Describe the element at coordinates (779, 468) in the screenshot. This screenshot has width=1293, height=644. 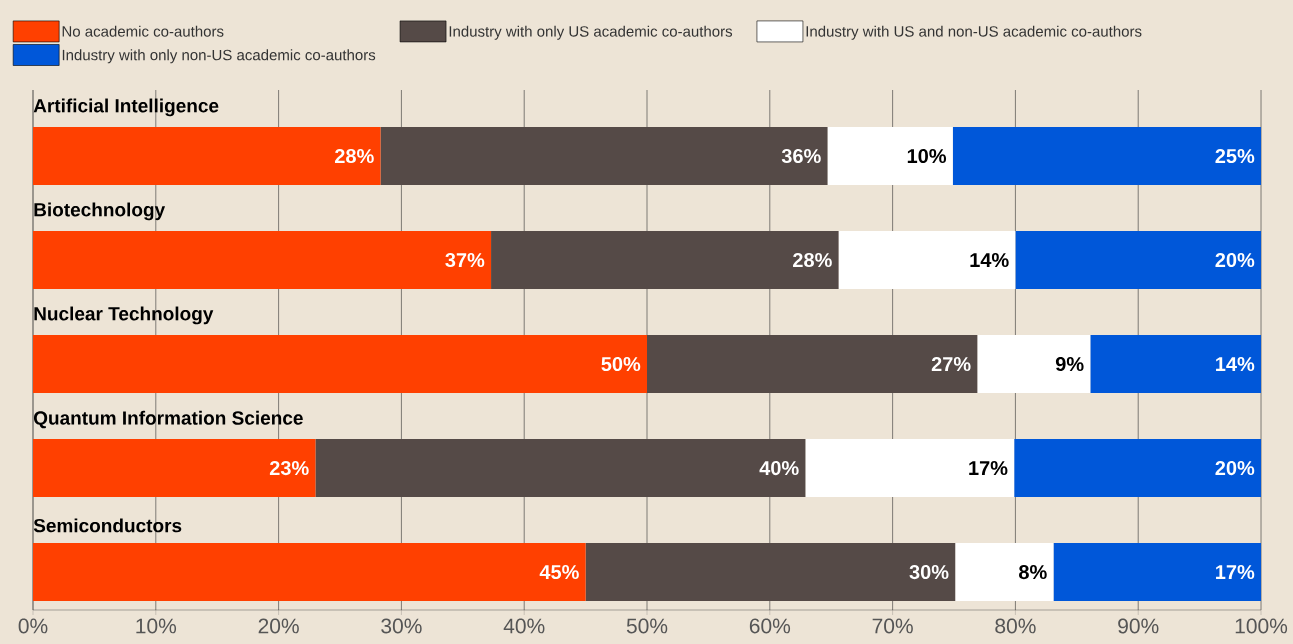
I see `data-label: 40%` at that location.